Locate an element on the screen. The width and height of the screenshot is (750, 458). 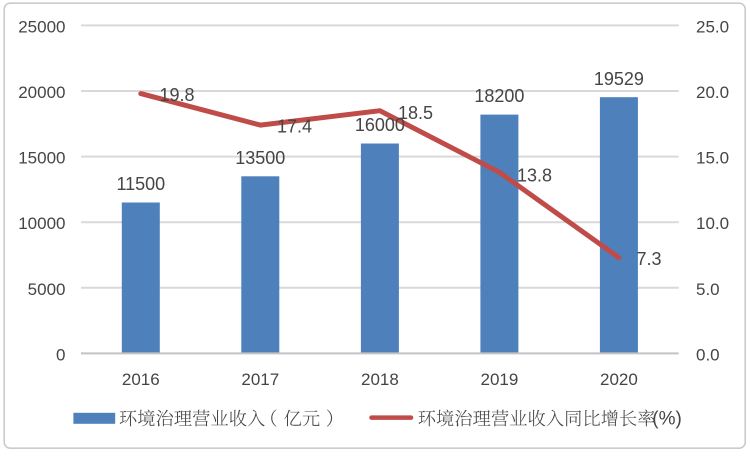
svg-text: 2019 is located at coordinates (499, 379).